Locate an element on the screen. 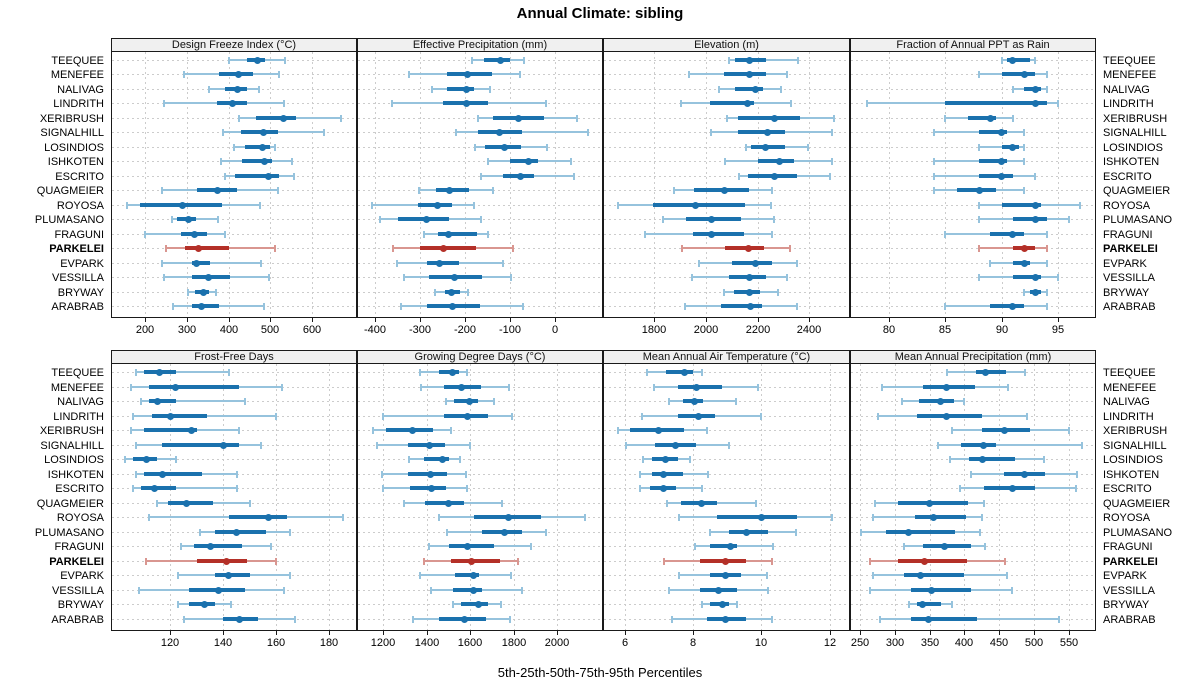 This screenshot has height=700, width=1200. tick-label: 180 is located at coordinates (329, 643).